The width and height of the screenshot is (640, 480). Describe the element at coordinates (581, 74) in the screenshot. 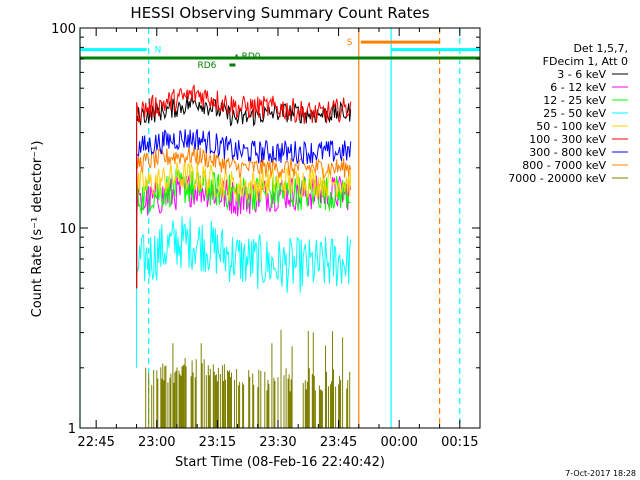

I see `legend-label-0: 3 - 6 keV` at that location.